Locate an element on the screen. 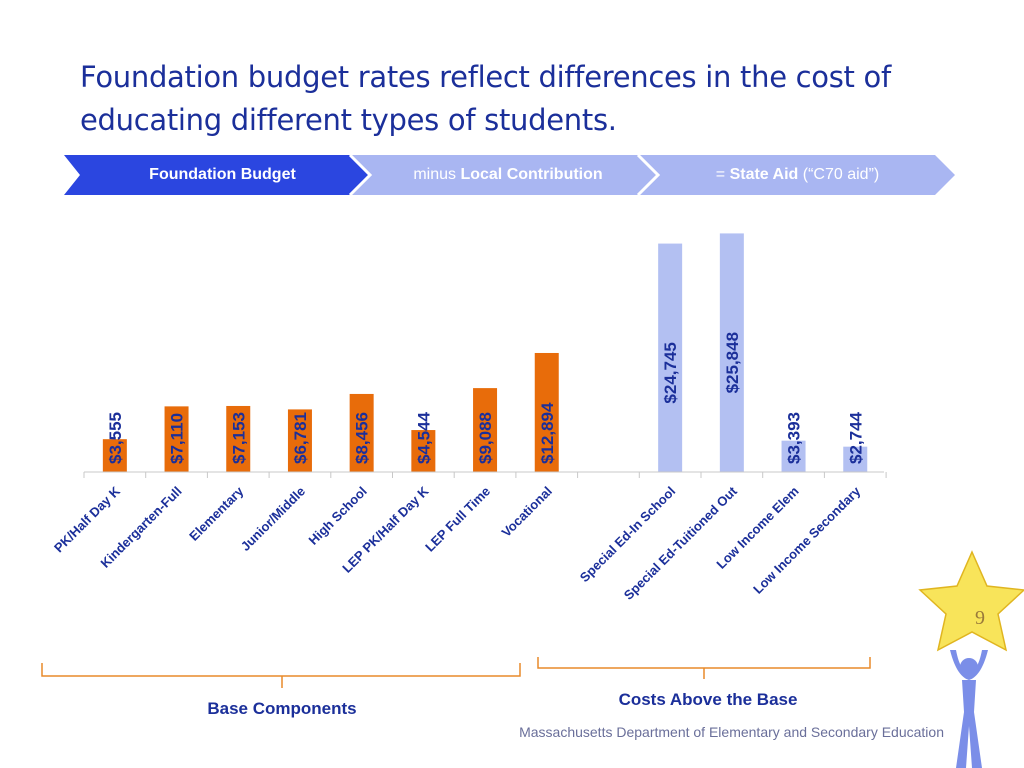 The height and width of the screenshot is (768, 1024). bar-high-school is located at coordinates (361, 432).